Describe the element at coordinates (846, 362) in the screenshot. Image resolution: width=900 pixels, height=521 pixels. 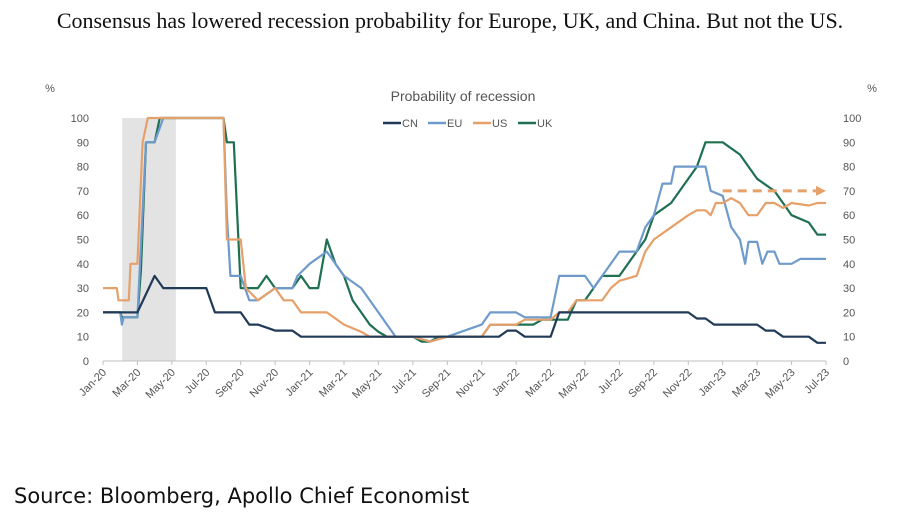
I see `y-tick-label-right: 0` at that location.